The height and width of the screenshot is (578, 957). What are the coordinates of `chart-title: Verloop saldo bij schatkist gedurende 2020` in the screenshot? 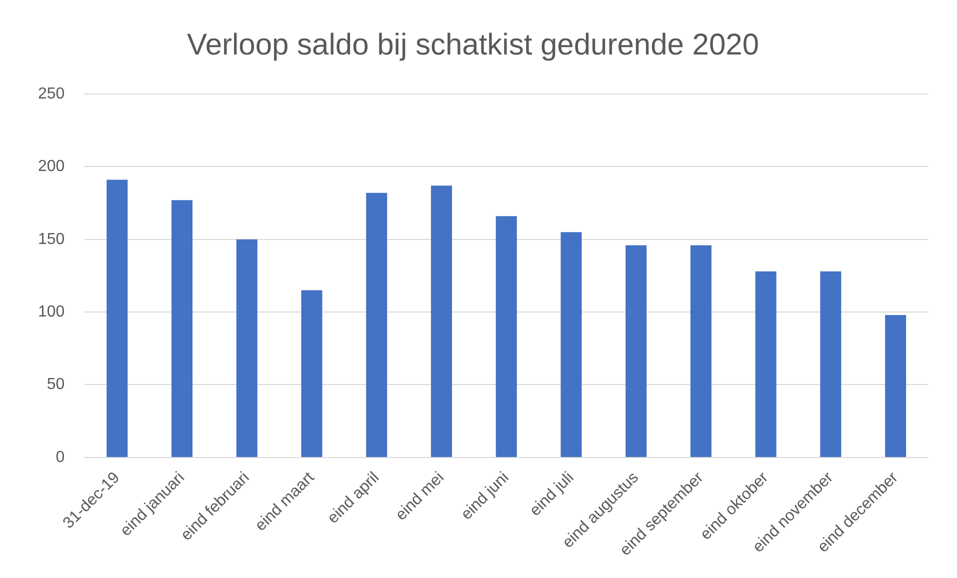 It's located at (473, 45).